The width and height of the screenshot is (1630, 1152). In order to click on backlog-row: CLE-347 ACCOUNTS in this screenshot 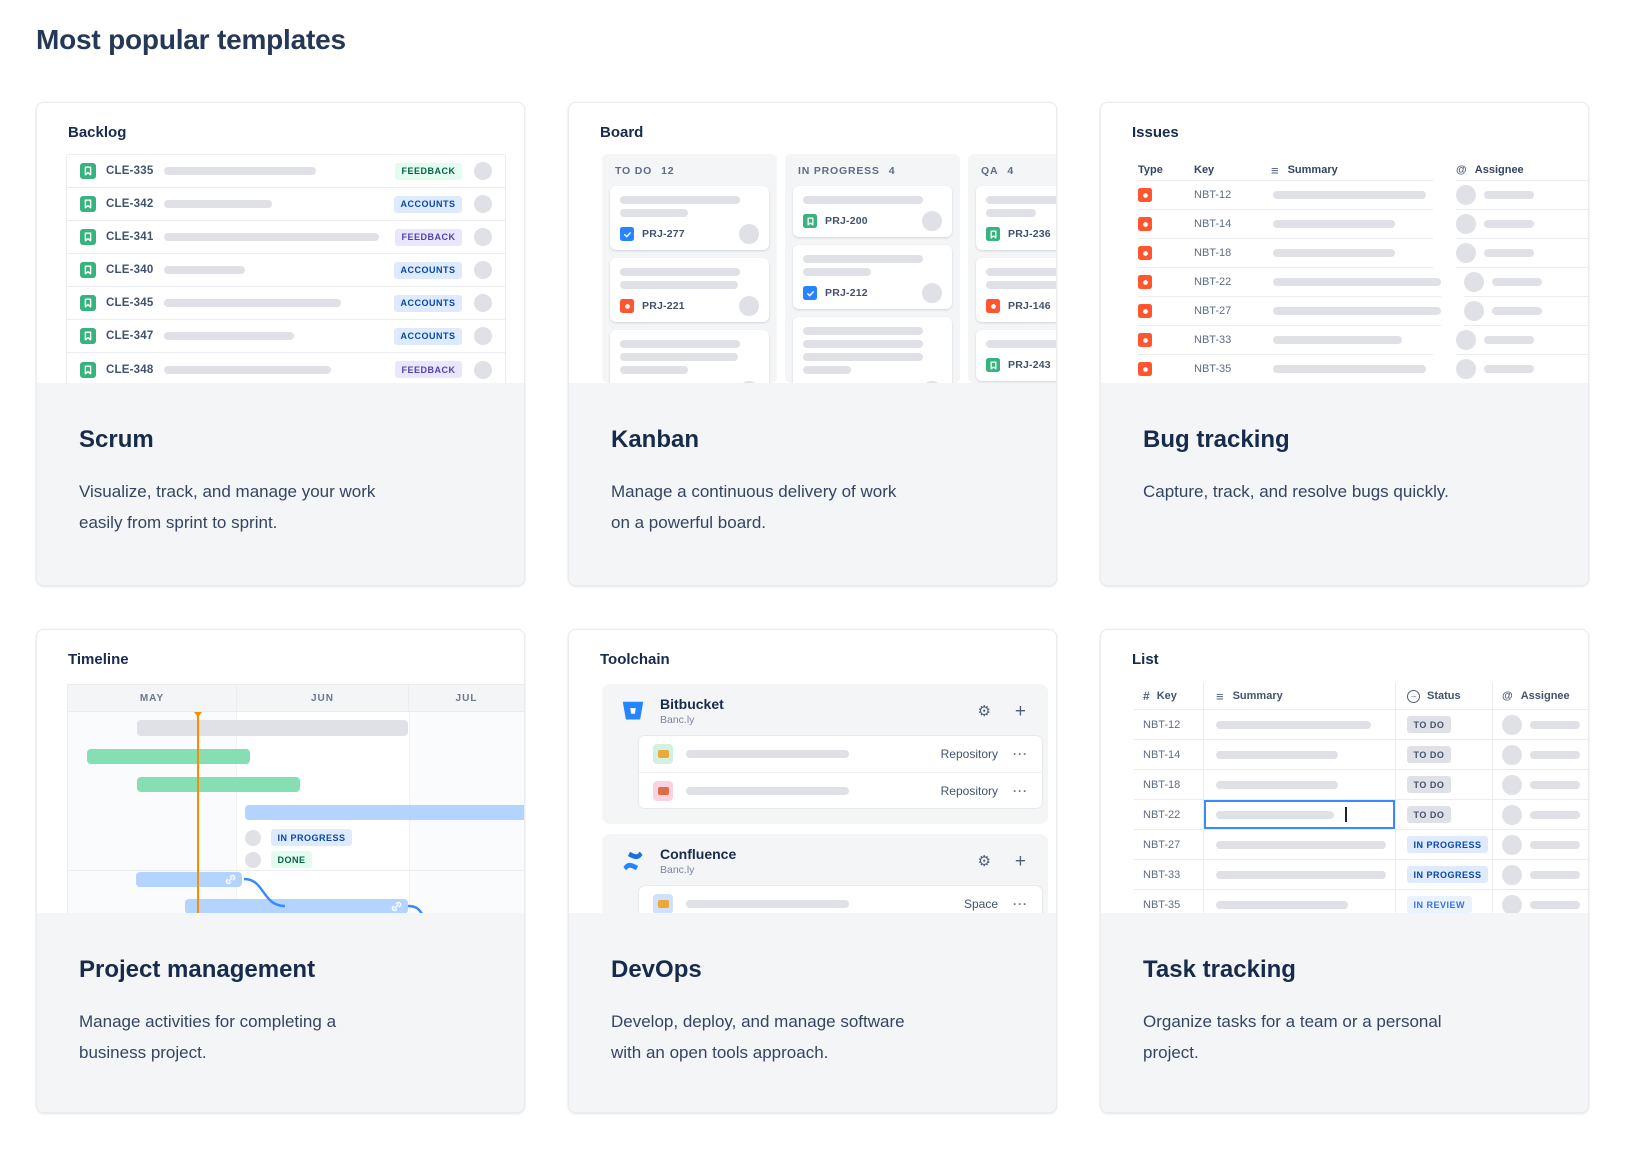, I will do `click(286, 336)`.